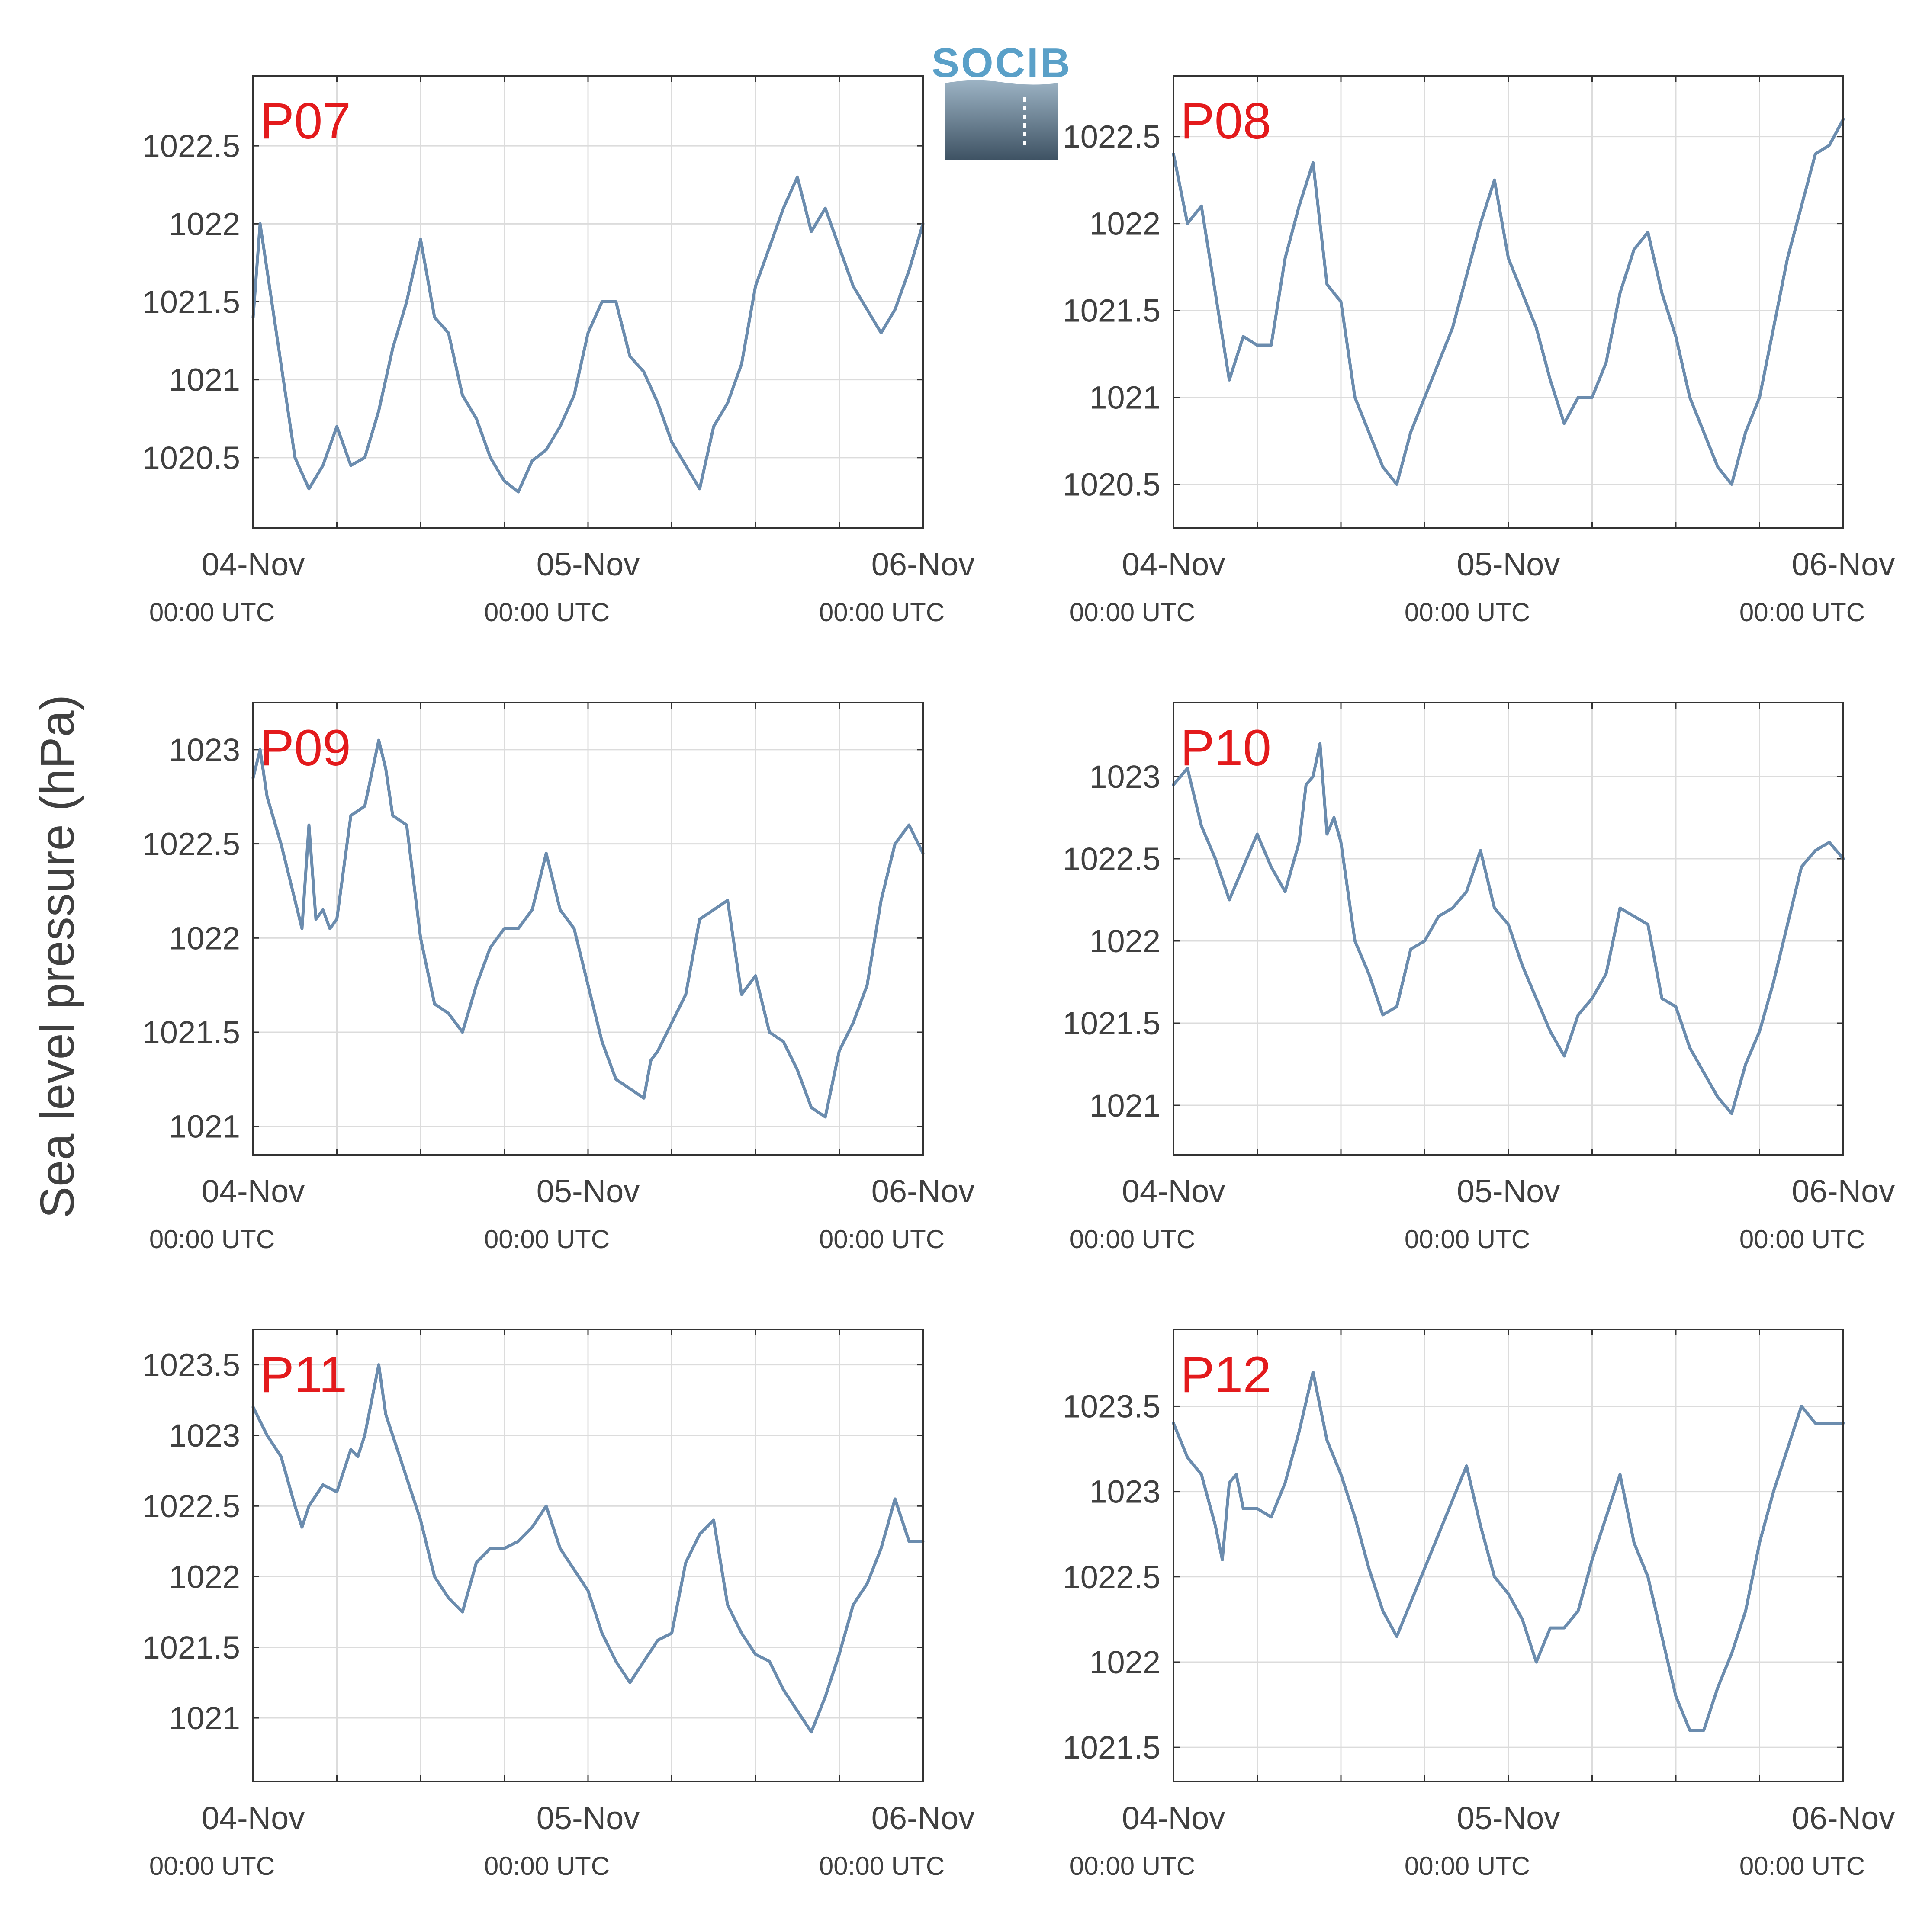 This screenshot has width=1932, height=1913. Describe the element at coordinates (1002, 63) in the screenshot. I see `logo-text: SOCIB` at that location.